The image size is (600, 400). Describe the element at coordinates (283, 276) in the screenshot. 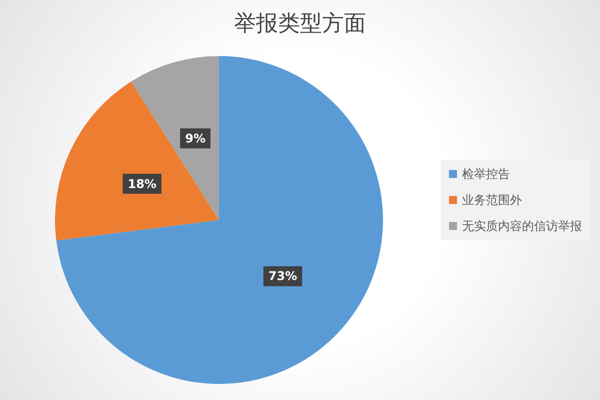

I see `data-label: 73%` at that location.